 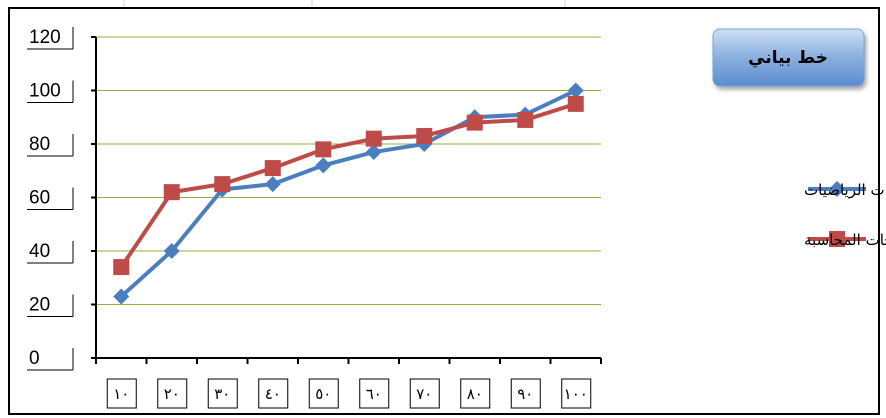 I want to click on chart-title: خط بياني, so click(x=788, y=58).